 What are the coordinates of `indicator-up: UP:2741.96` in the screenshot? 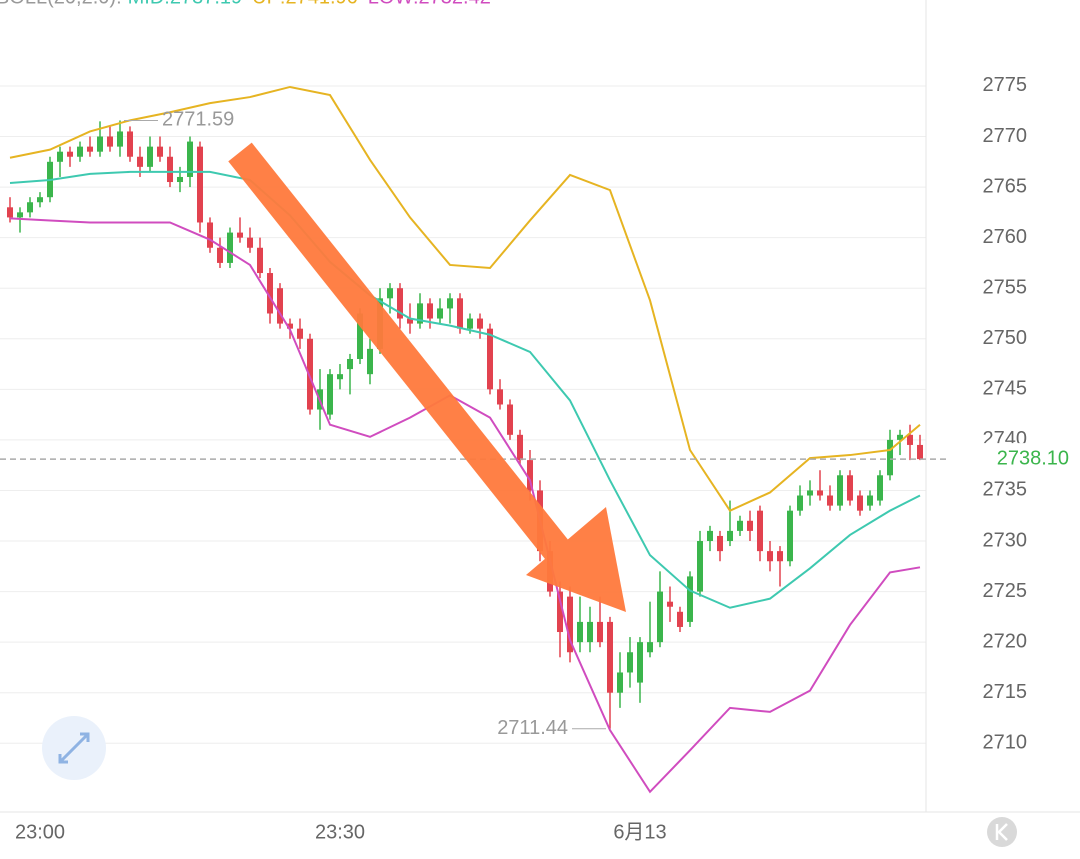 It's located at (305, 4).